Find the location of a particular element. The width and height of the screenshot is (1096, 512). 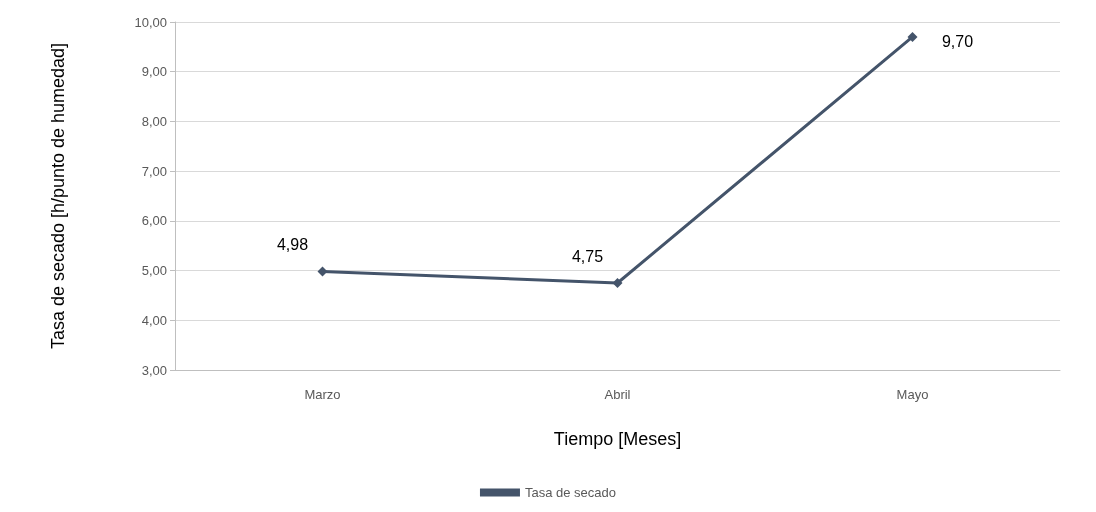

x-tick-label: Abril is located at coordinates (617, 394).